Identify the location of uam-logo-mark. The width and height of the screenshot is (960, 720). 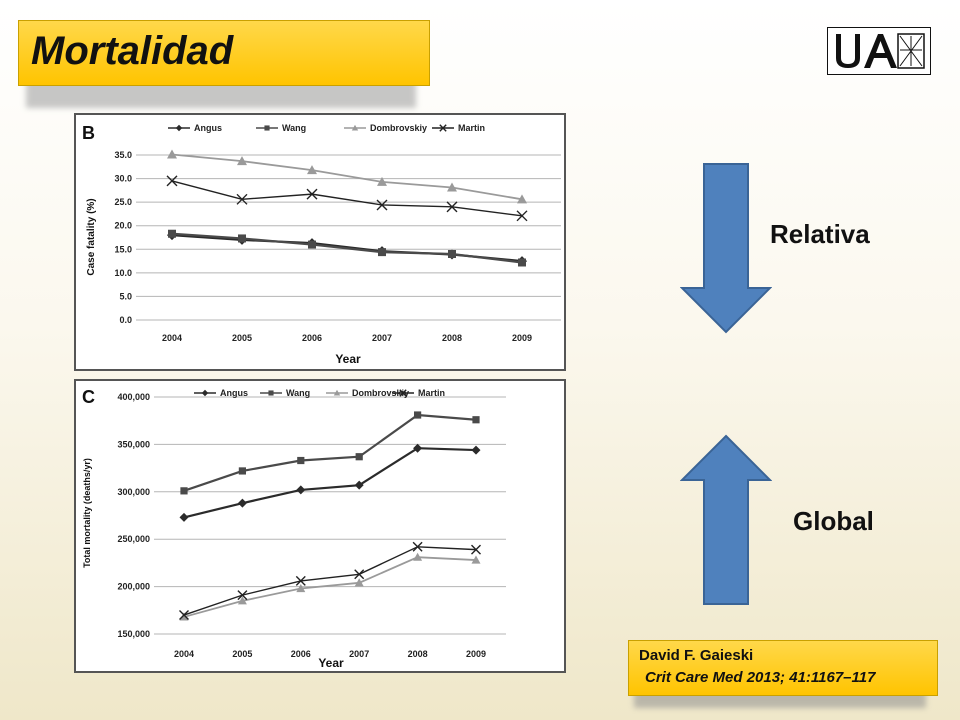
(880, 51).